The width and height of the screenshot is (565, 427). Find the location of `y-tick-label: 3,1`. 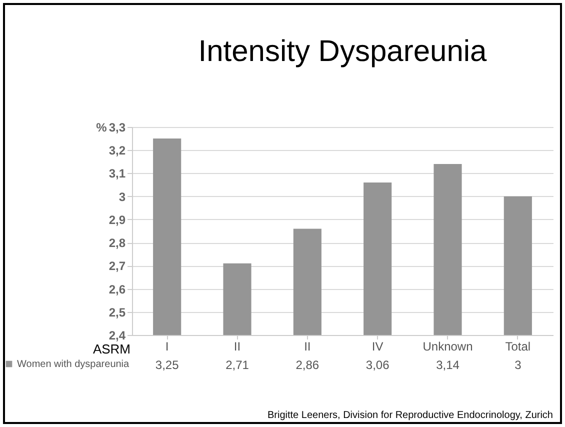

y-tick-label: 3,1 is located at coordinates (117, 173).